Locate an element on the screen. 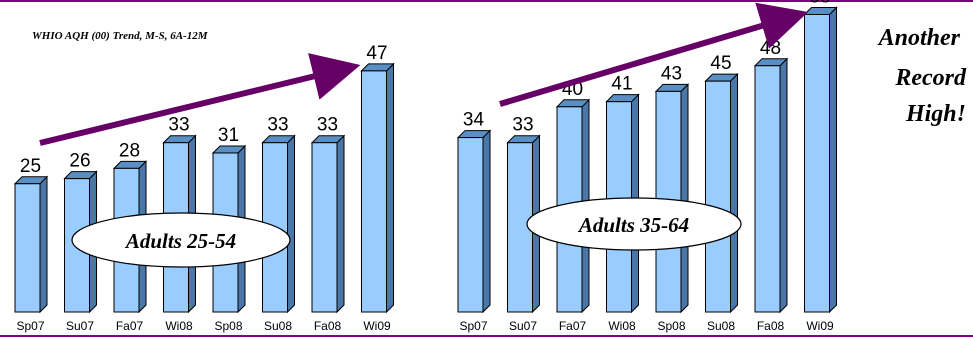 The width and height of the screenshot is (973, 337). callout-line-2: Record is located at coordinates (930, 78).